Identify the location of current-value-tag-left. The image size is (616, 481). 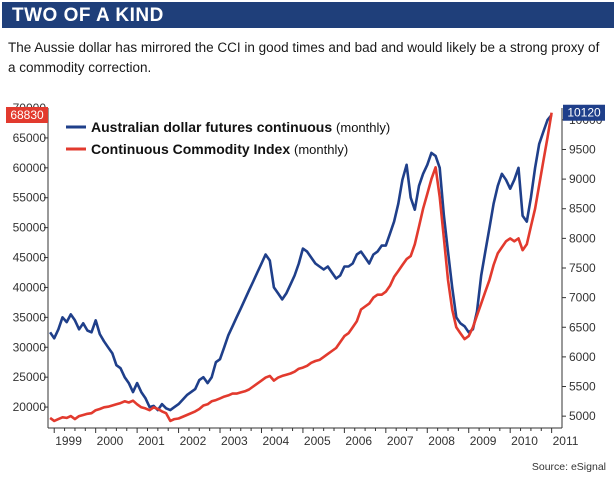
(27, 114).